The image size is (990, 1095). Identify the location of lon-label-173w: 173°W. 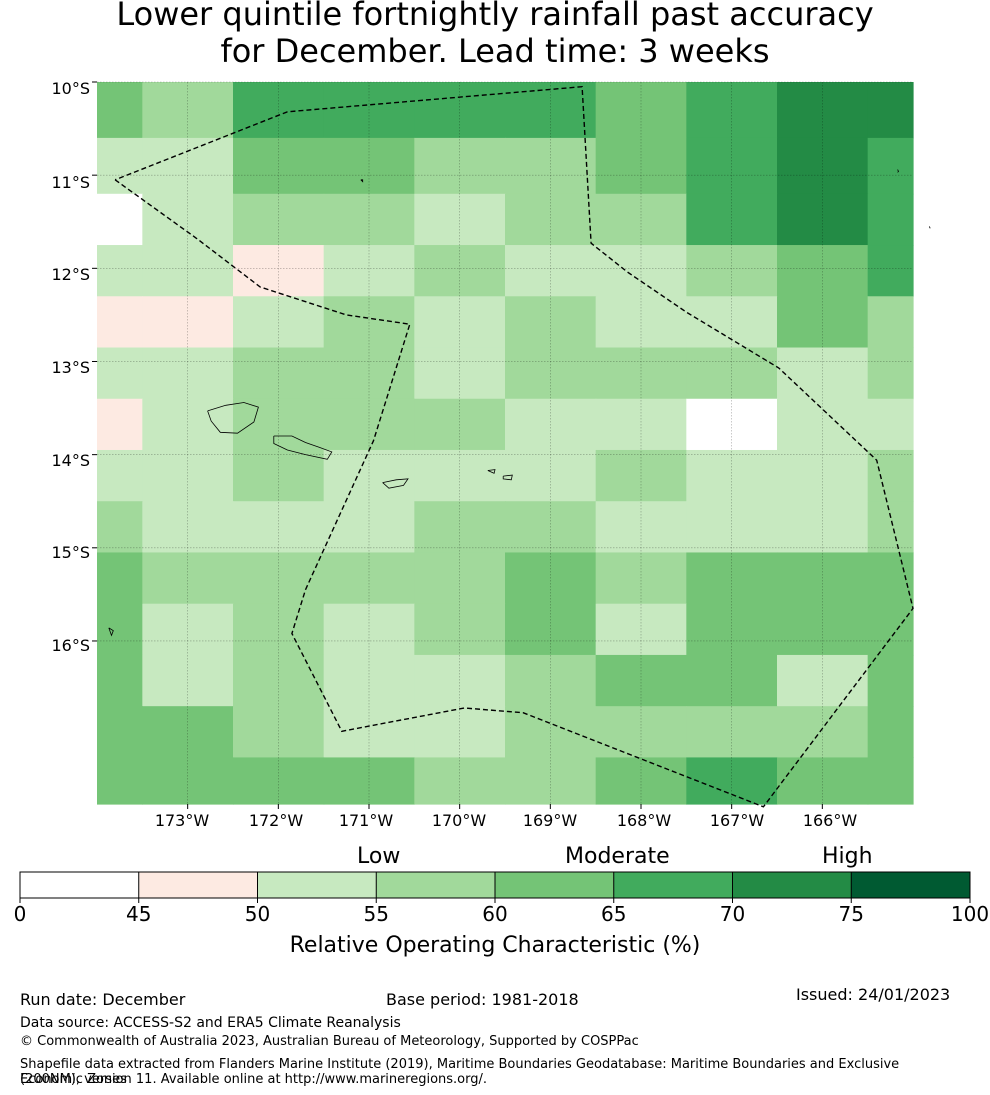
(182, 820).